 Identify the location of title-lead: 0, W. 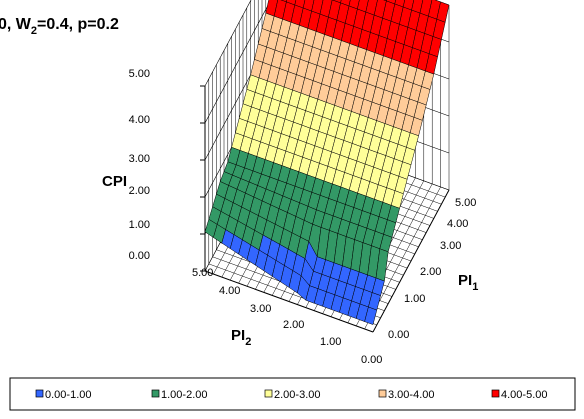
(16, 24).